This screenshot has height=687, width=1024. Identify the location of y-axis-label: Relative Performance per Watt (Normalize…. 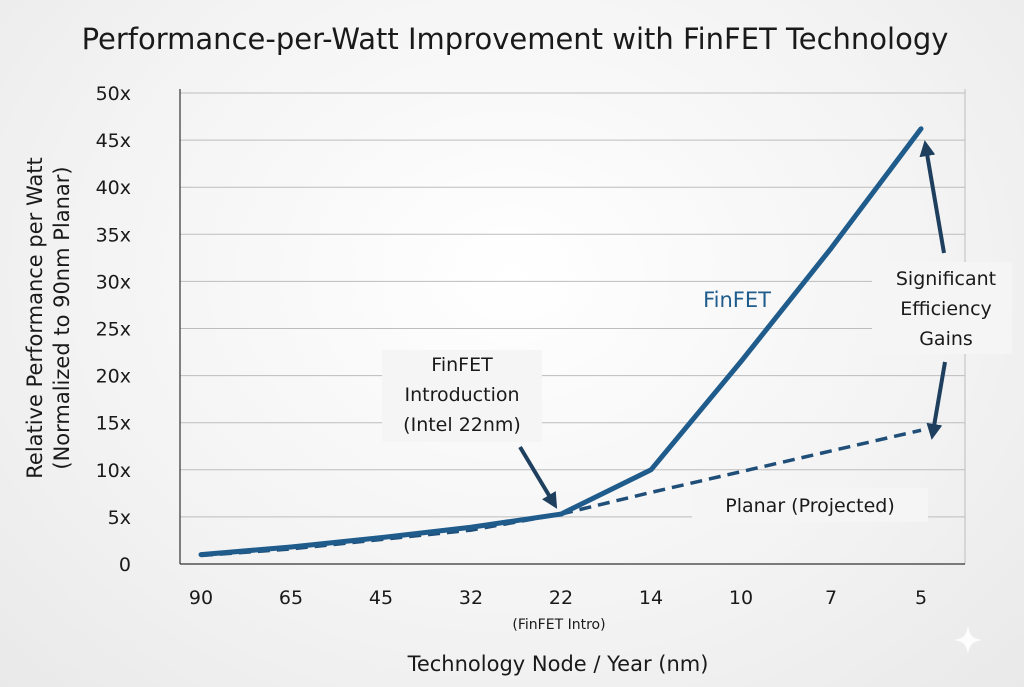
(48, 317).